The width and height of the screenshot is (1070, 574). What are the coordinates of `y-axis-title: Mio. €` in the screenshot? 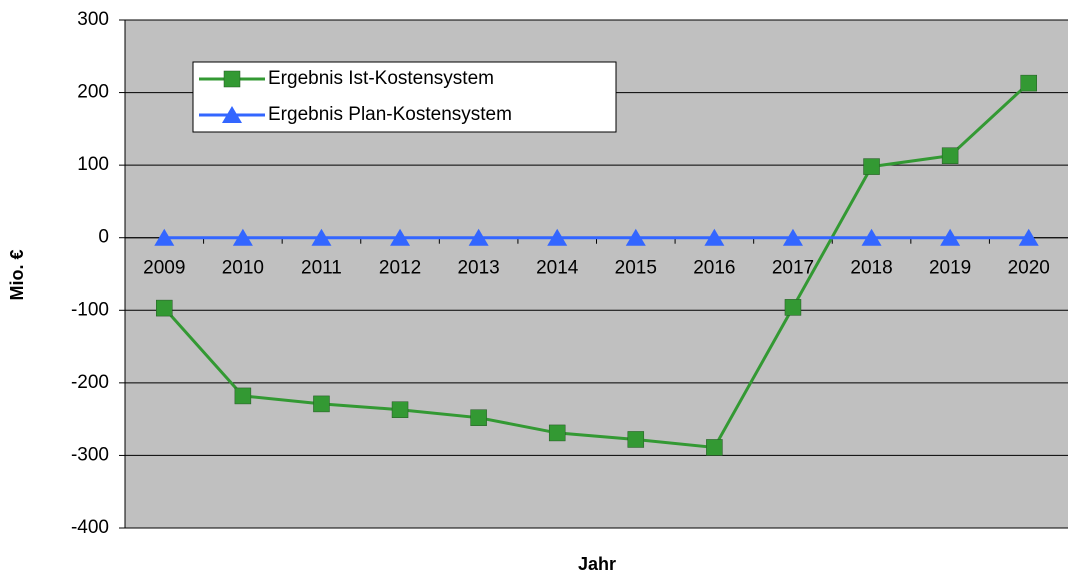 It's located at (17, 274).